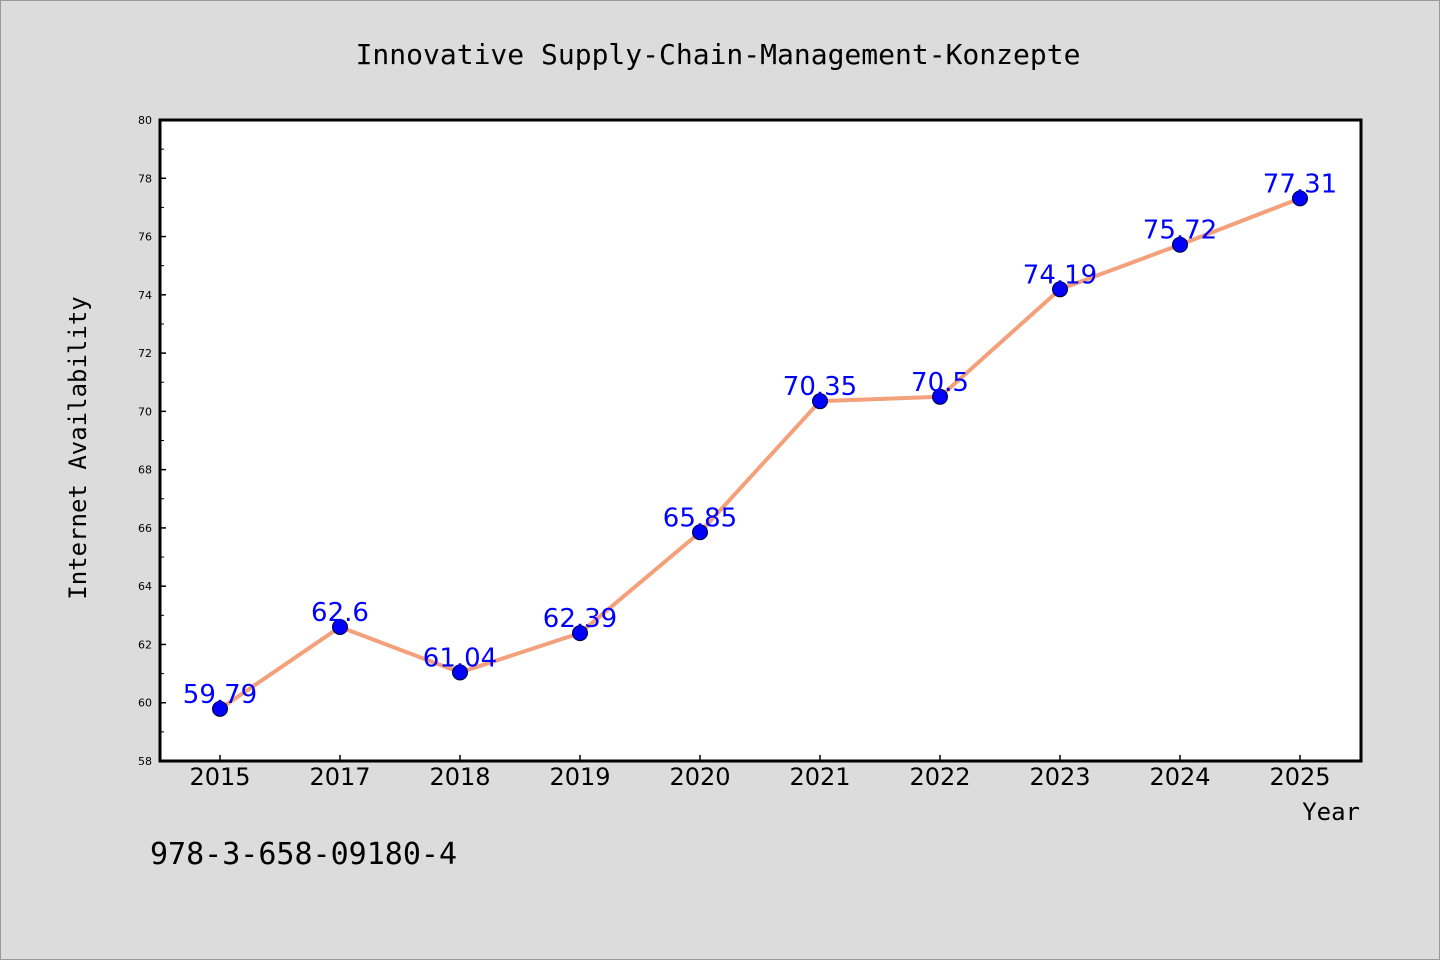 This screenshot has width=1440, height=960. What do you see at coordinates (940, 383) in the screenshot?
I see `data-label: 70.5` at bounding box center [940, 383].